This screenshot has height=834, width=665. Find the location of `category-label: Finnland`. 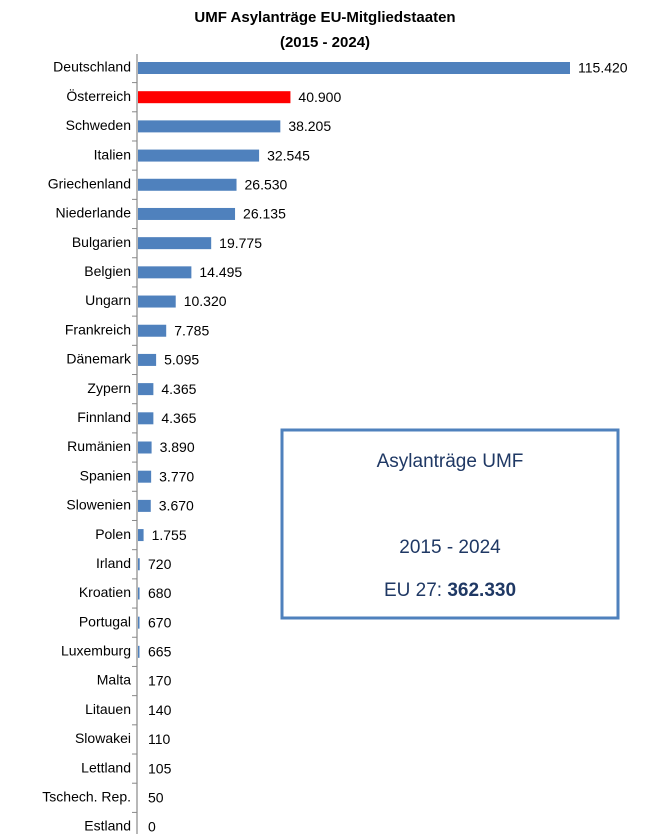

category-label: Finnland is located at coordinates (104, 417).